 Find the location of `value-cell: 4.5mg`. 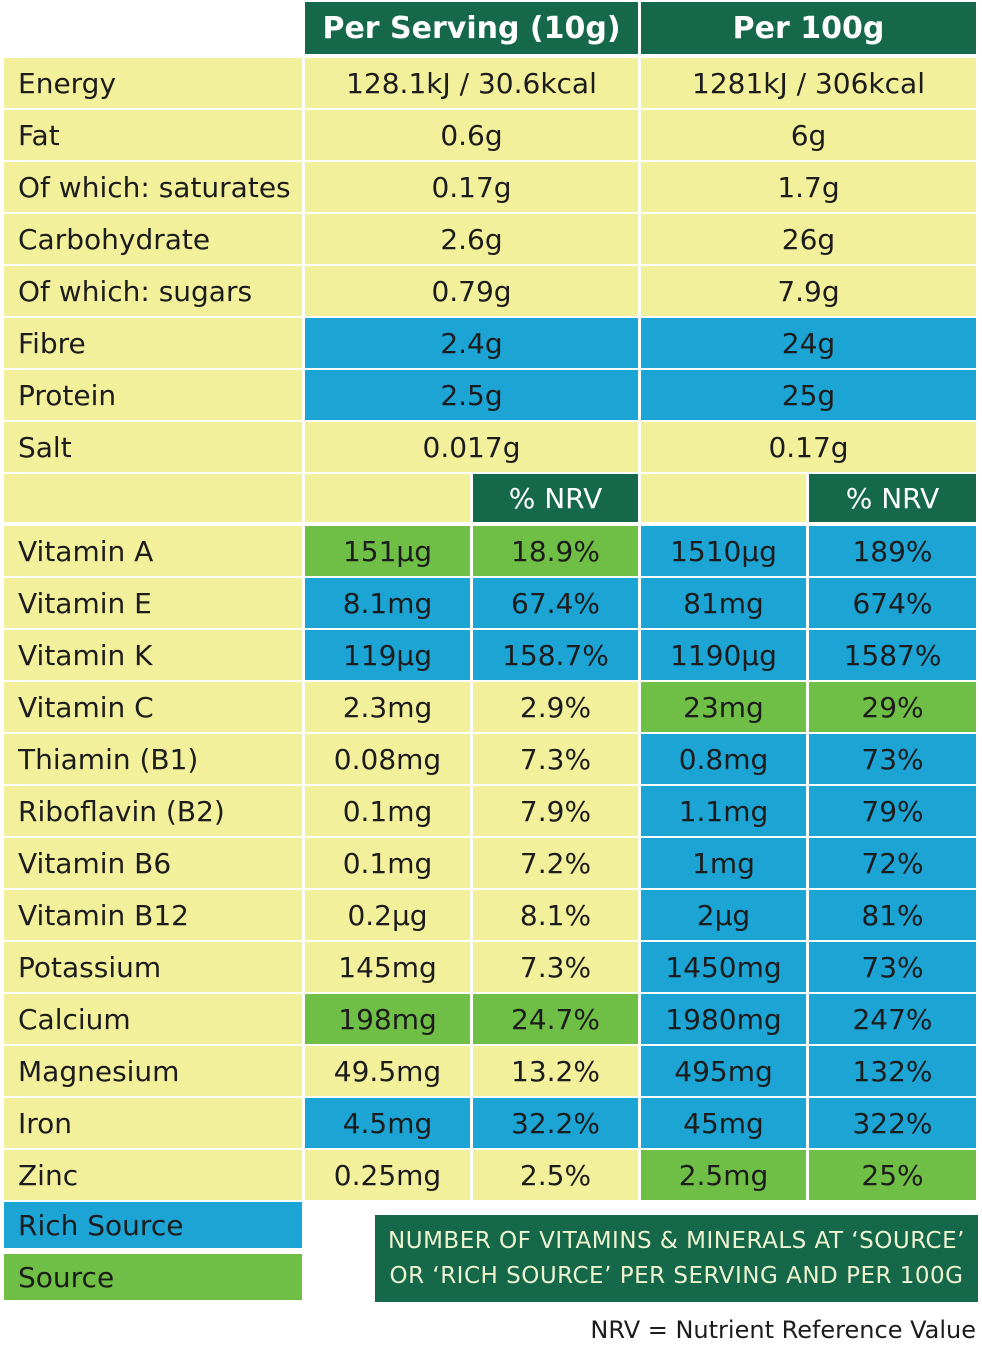

value-cell: 4.5mg is located at coordinates (387, 1123).